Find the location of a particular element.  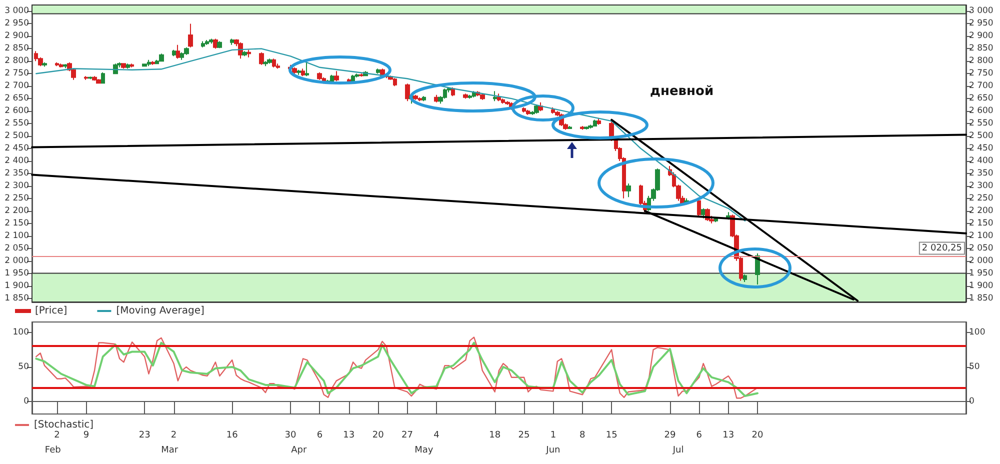

y2-tick-label: 2 900 is located at coordinates (981, 36).